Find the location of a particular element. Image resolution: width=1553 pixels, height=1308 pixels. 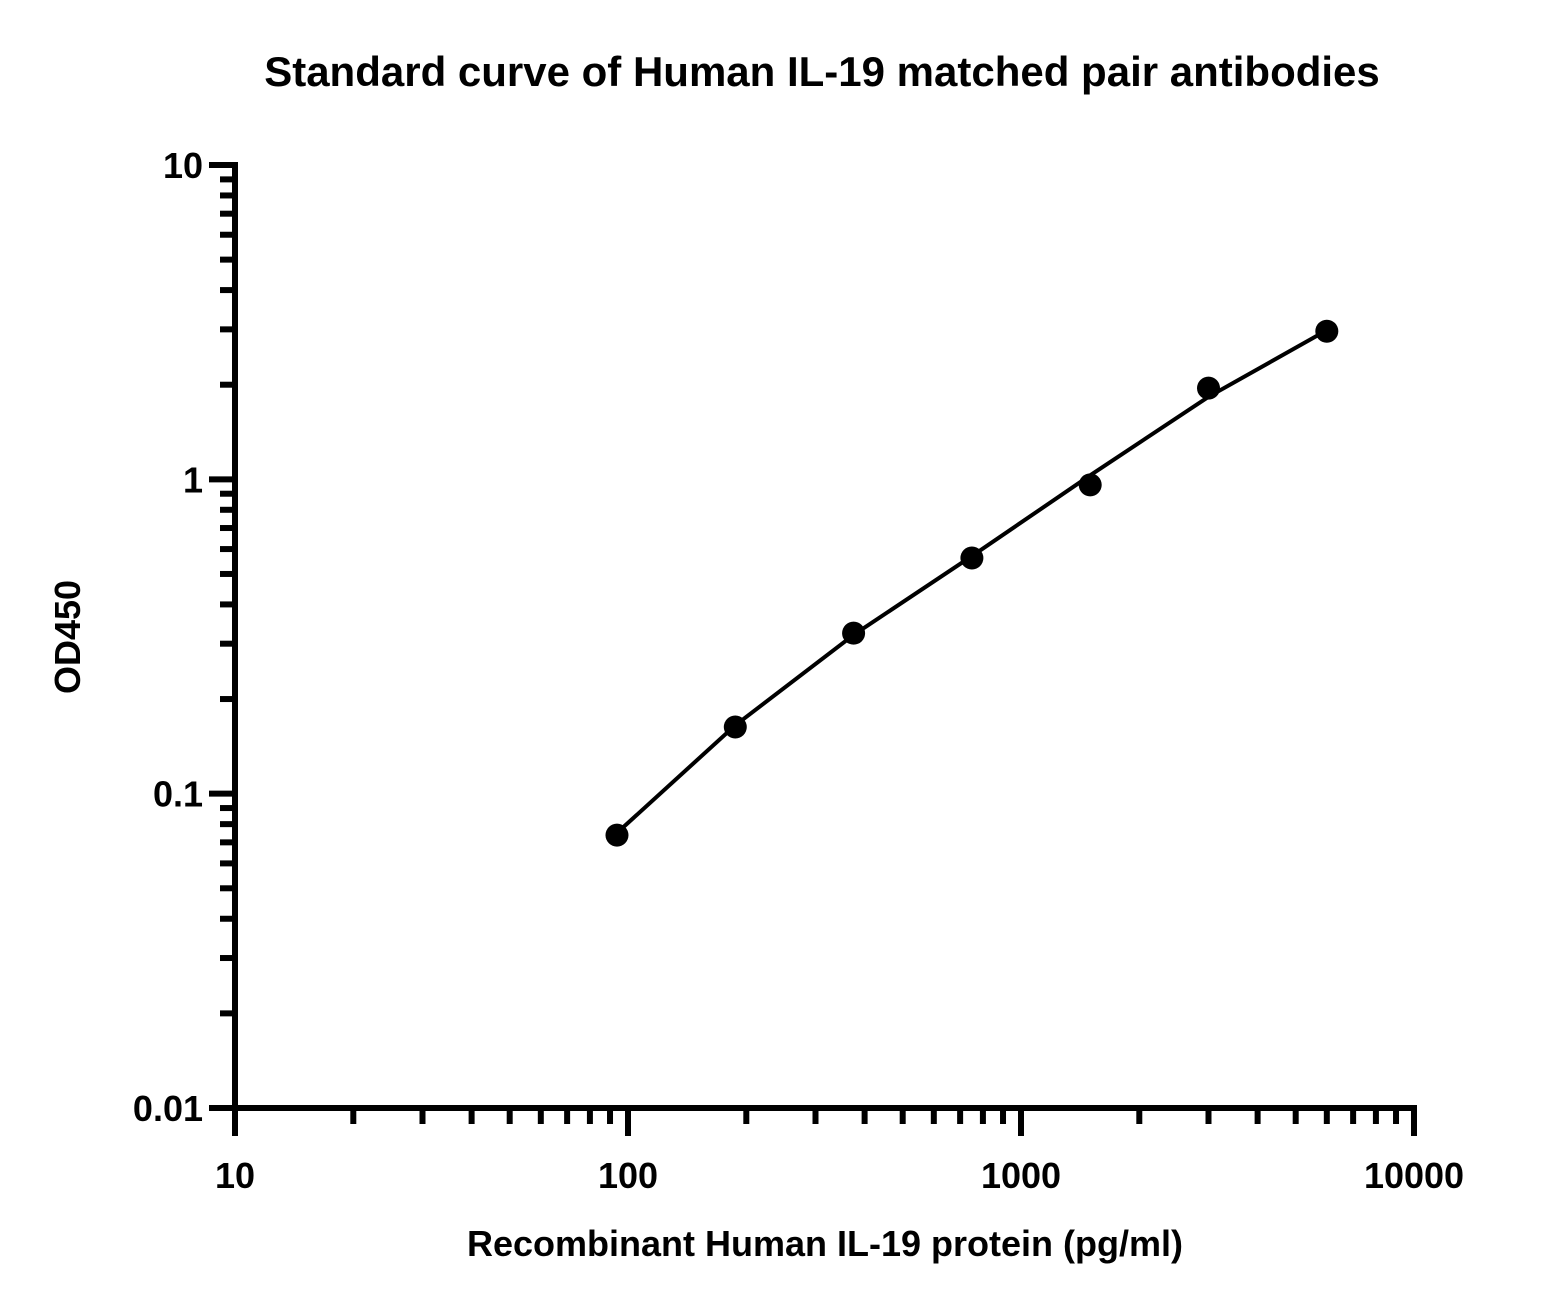

y-tick-label: 10 is located at coordinates (183, 165).